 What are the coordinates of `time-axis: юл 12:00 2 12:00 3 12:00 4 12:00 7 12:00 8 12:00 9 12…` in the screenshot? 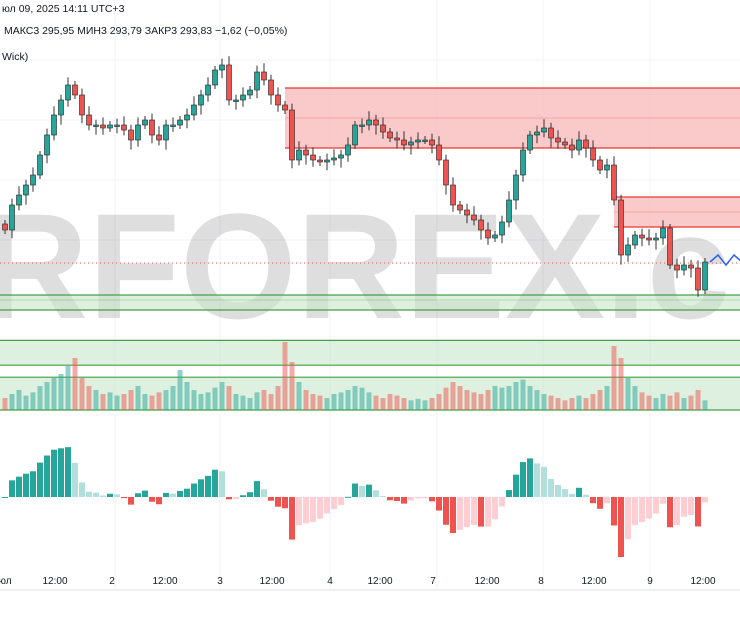 It's located at (358, 581).